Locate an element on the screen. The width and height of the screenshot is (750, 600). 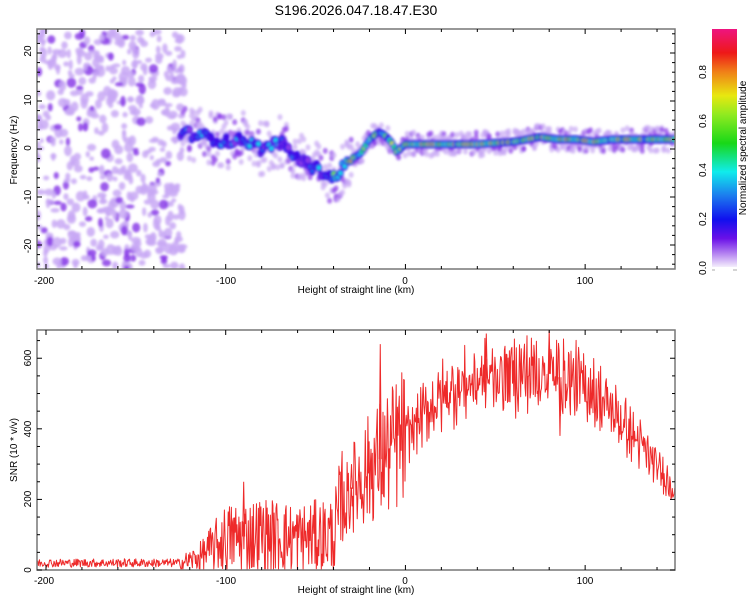
spectrogram-xtick-label: 0 is located at coordinates (405, 281).